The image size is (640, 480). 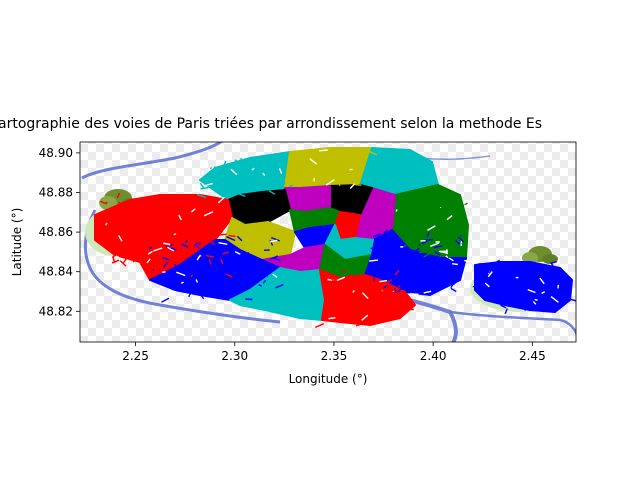 What do you see at coordinates (532, 356) in the screenshot?
I see `x-tick-label: 2.45` at bounding box center [532, 356].